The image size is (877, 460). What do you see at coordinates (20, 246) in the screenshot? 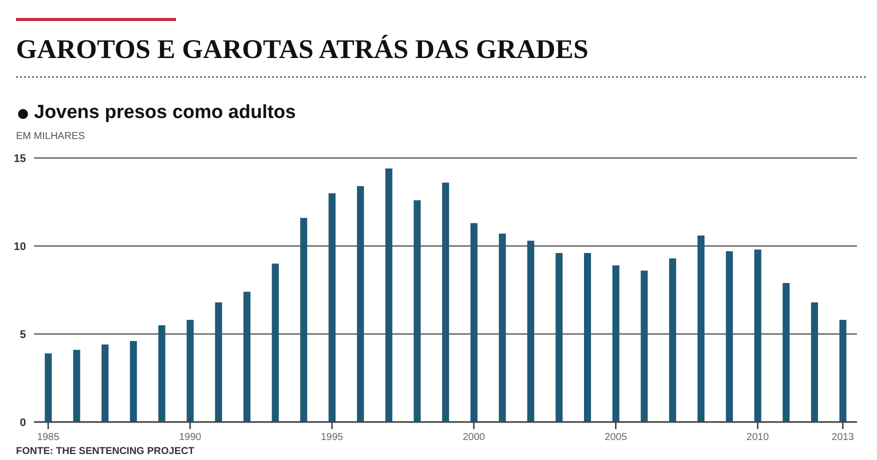
I see `y-tick-label: 10` at bounding box center [20, 246].